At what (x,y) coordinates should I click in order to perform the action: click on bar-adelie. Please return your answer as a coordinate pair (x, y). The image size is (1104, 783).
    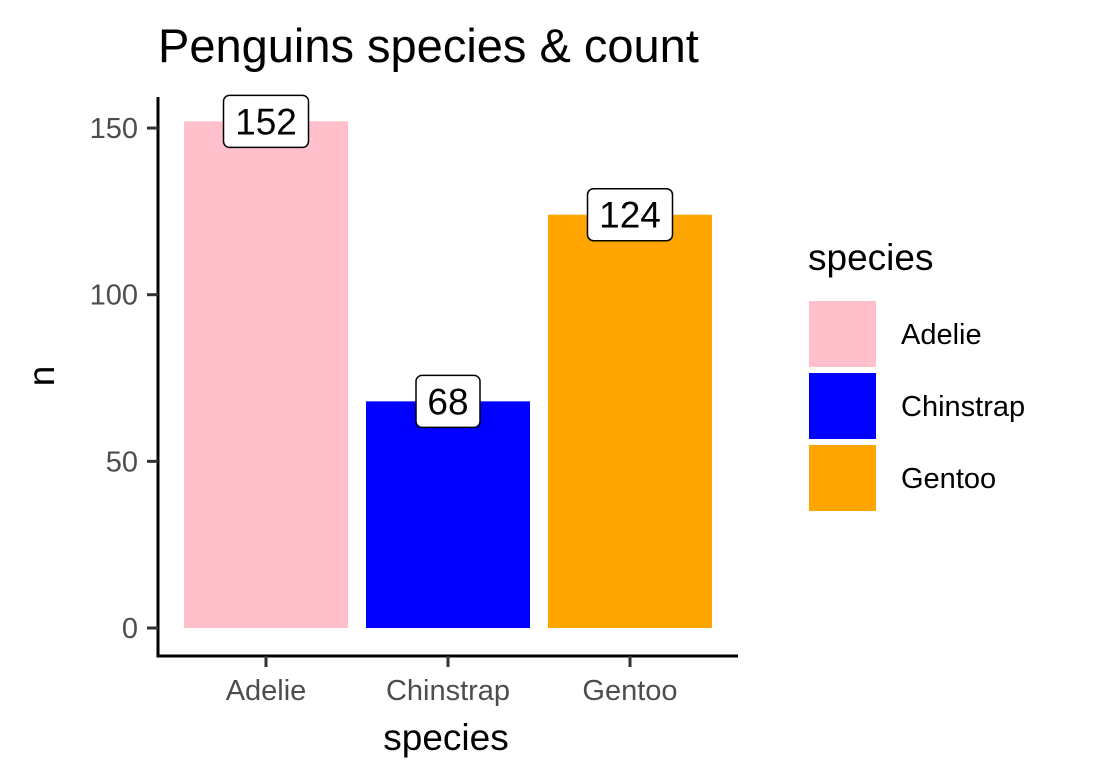
    Looking at the image, I should click on (266, 374).